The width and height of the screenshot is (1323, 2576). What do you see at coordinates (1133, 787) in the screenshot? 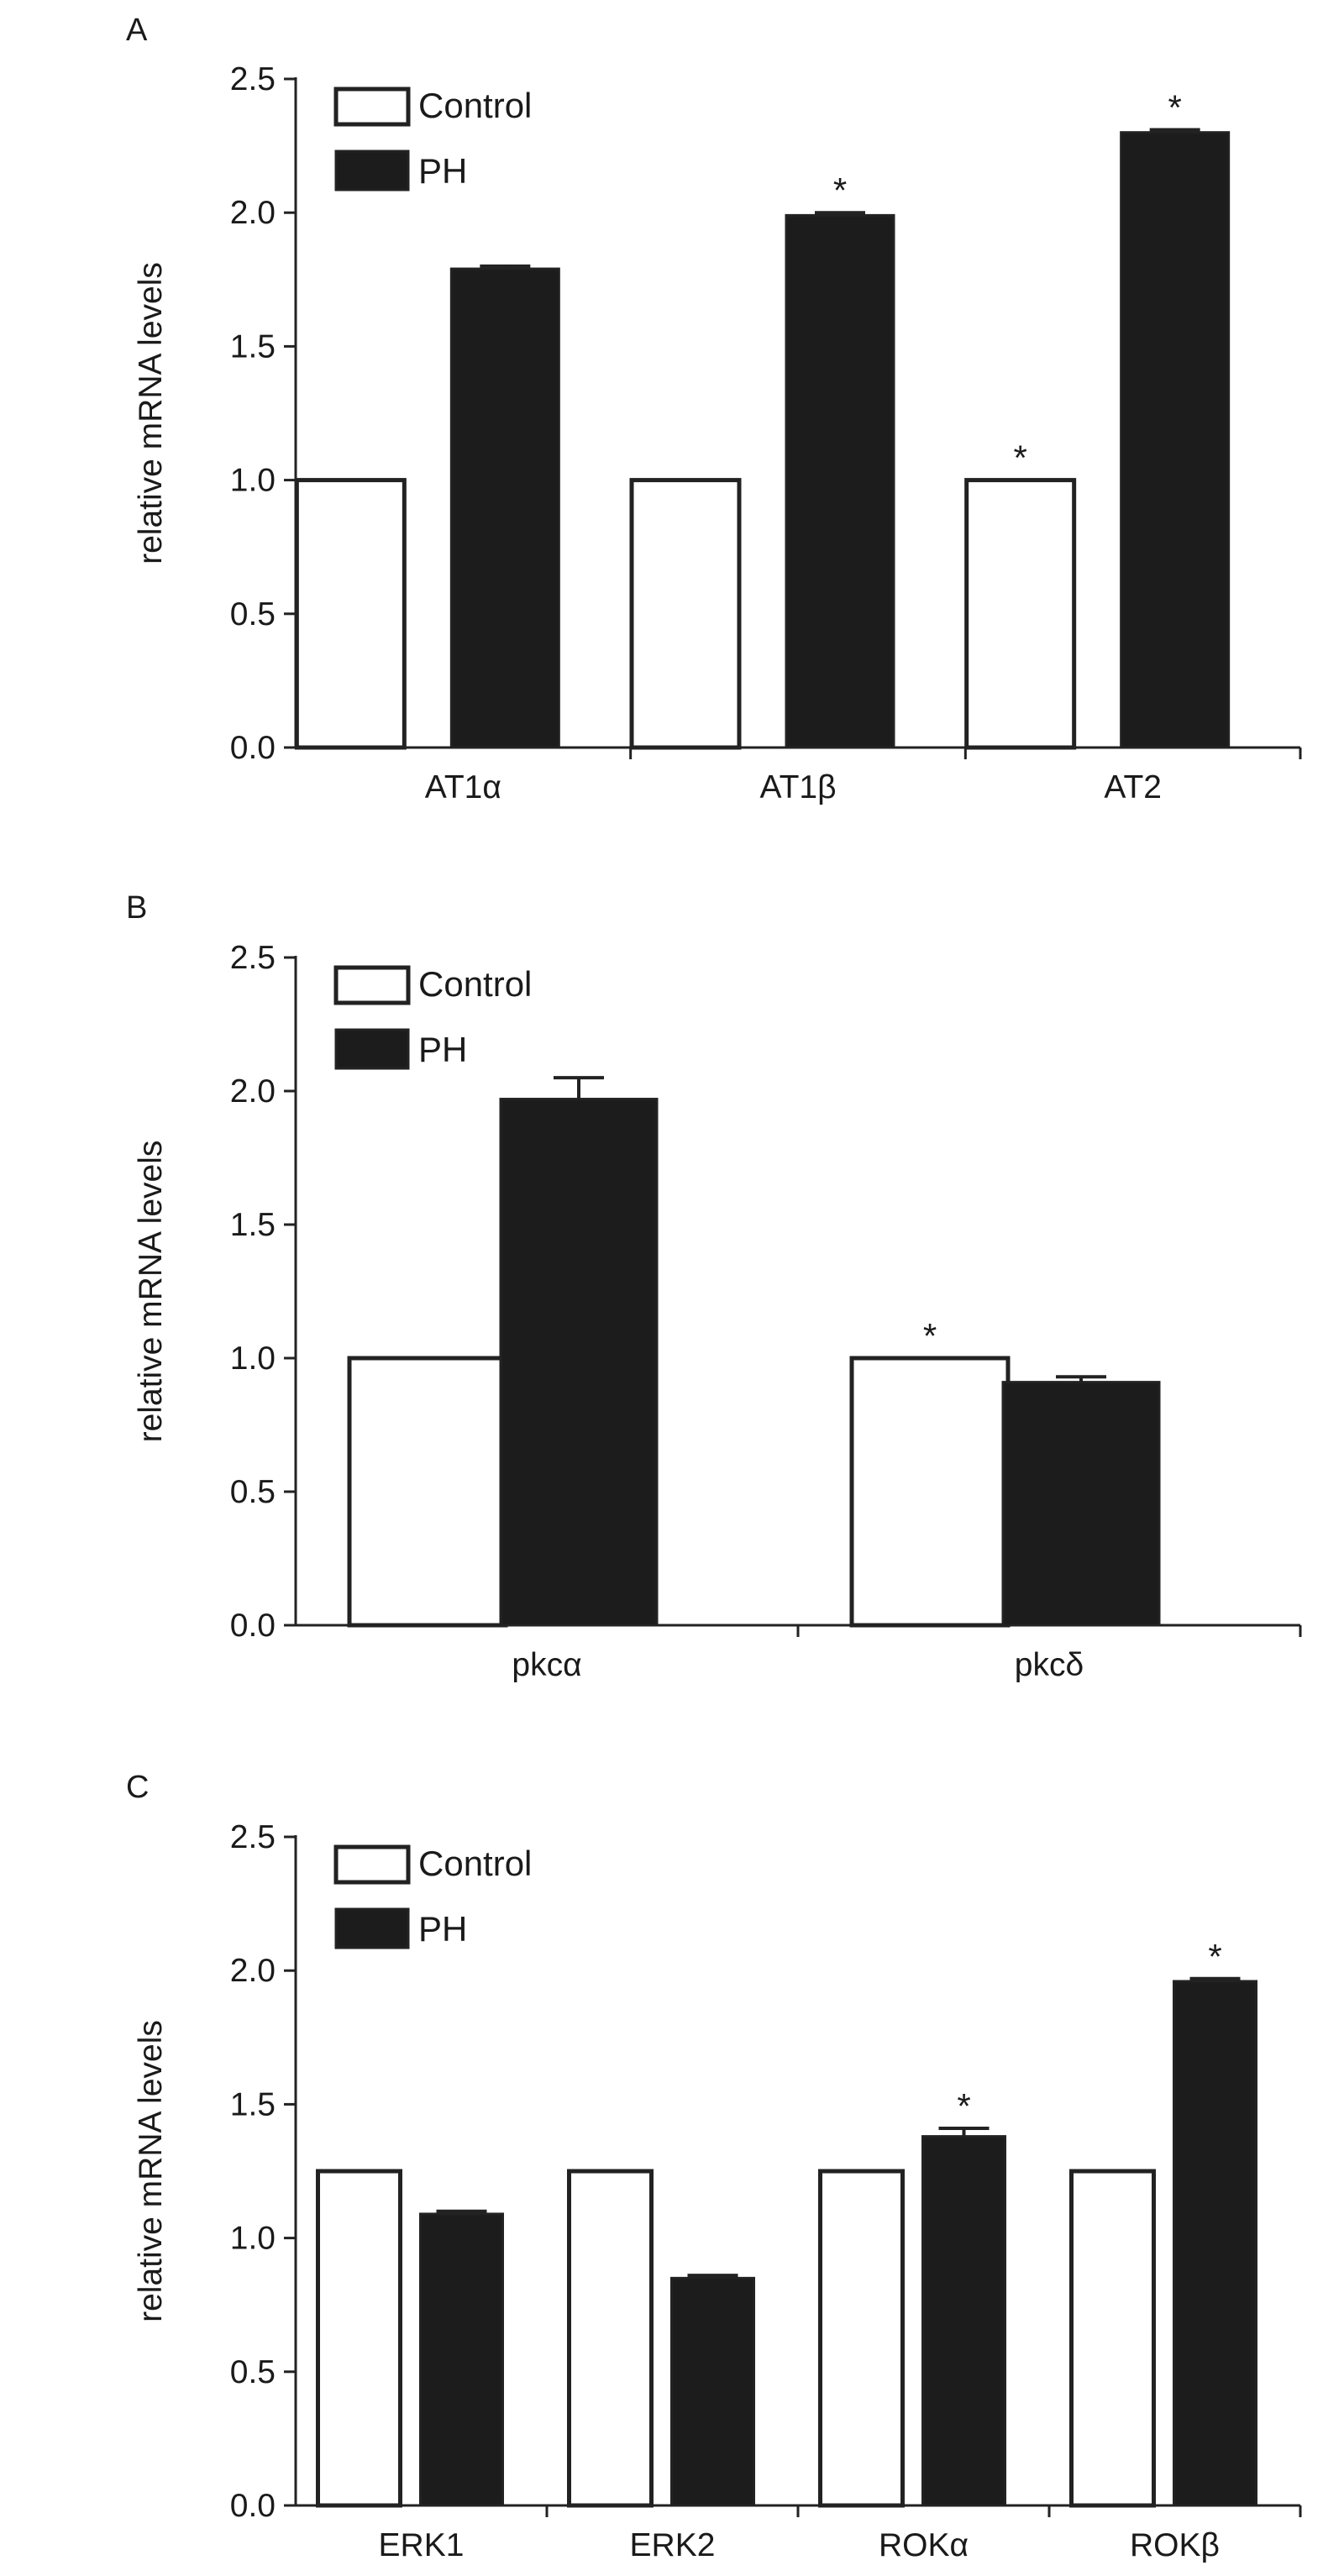
I see `x-tick-label: AT2` at bounding box center [1133, 787].